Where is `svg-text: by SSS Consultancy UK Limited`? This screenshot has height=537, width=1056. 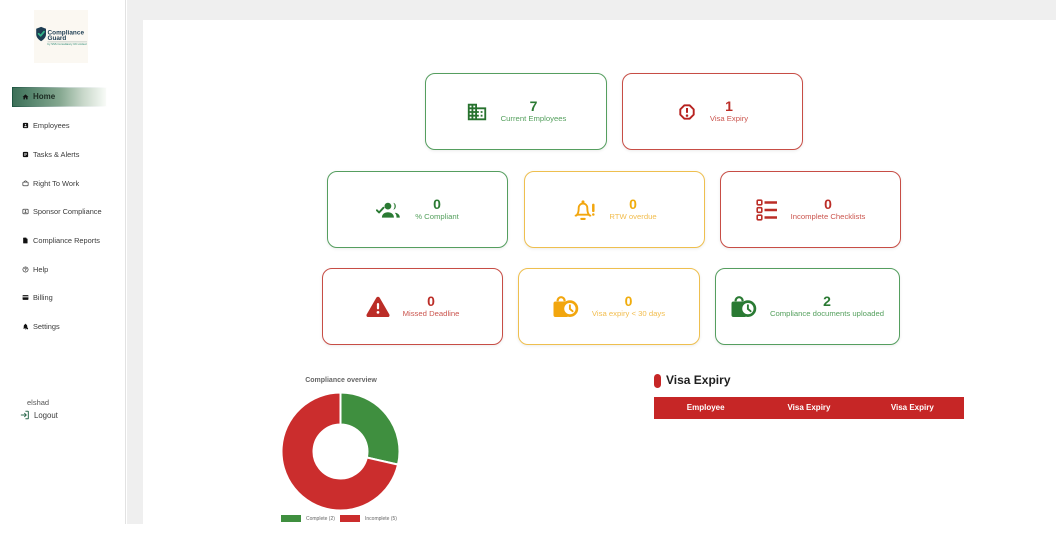
svg-text: by SSS Consultancy UK Limited is located at coordinates (67, 44).